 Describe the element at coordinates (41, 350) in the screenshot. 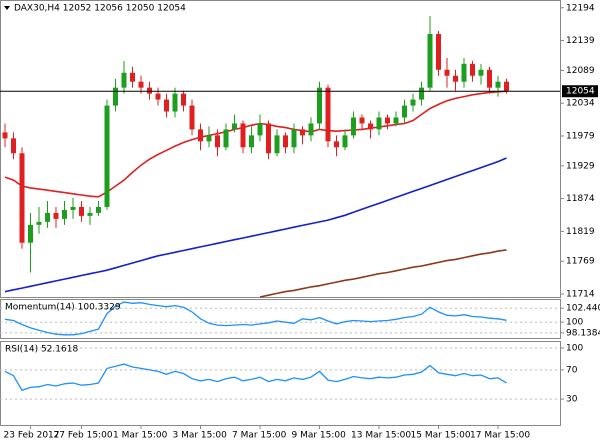

I see `panel-title: RSI(14) 52.1618` at that location.